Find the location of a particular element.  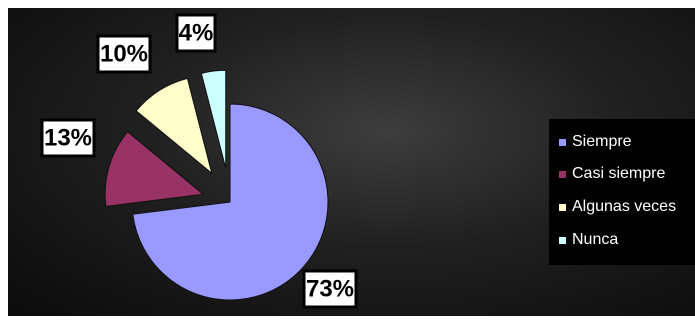

legend-swatch-siempre is located at coordinates (562, 142).